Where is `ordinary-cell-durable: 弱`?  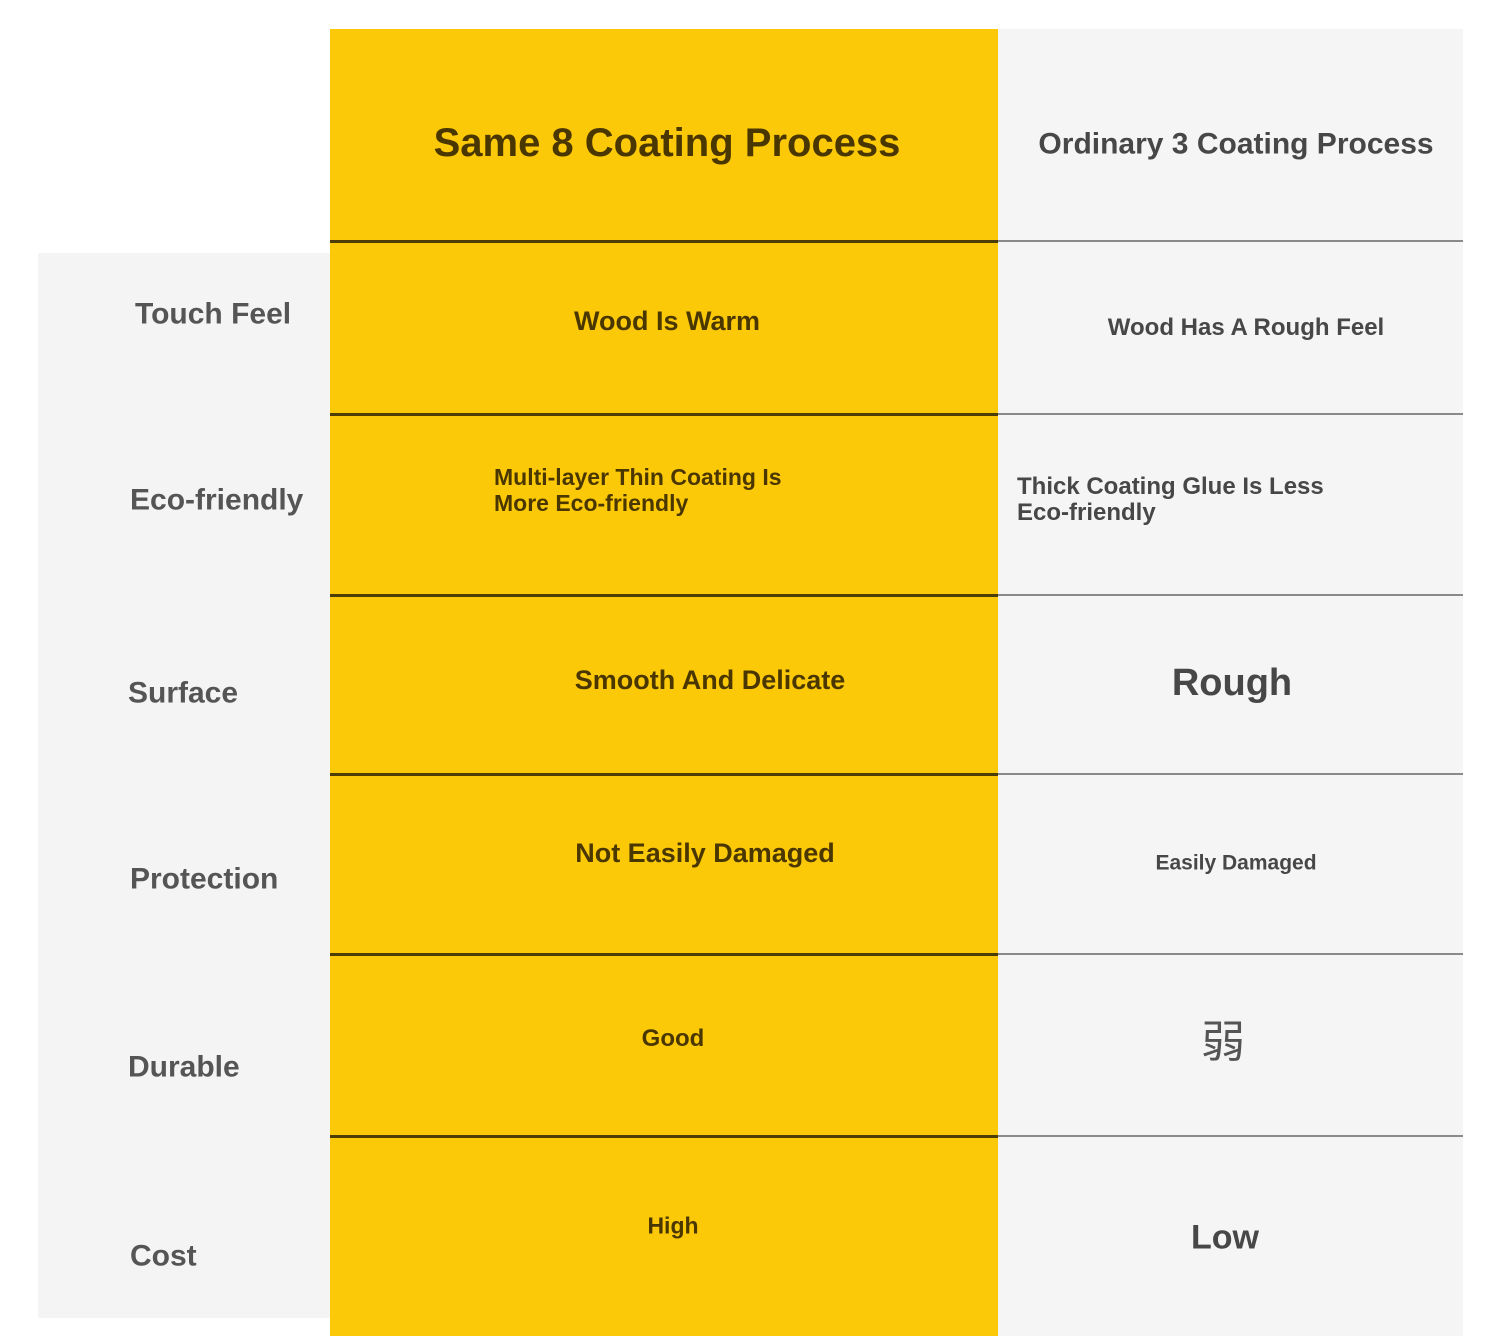
ordinary-cell-durable: 弱 is located at coordinates (1223, 1042).